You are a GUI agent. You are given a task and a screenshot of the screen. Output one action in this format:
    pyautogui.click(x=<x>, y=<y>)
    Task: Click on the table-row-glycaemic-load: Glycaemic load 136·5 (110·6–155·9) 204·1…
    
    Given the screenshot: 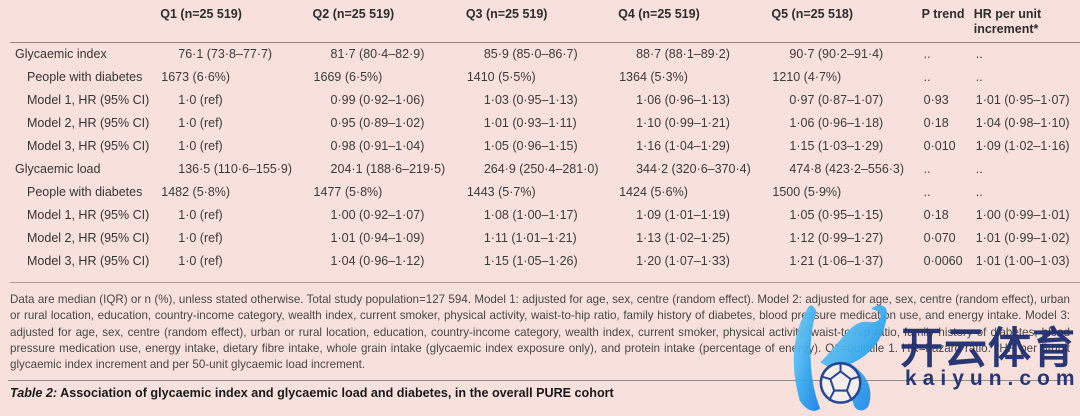 What is the action you would take?
    pyautogui.click(x=545, y=169)
    